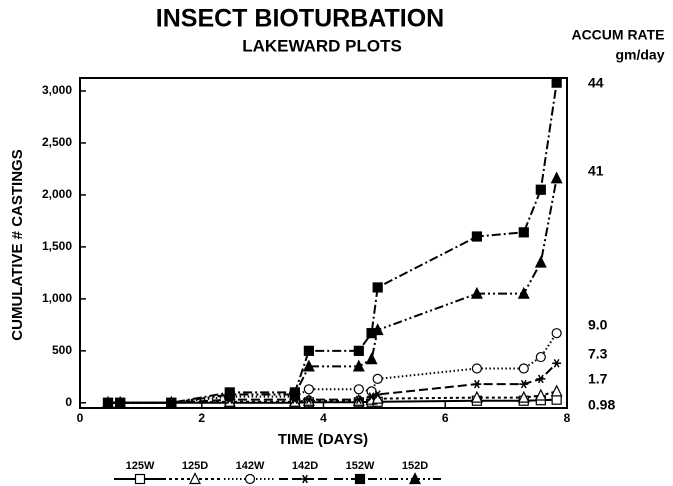 This screenshot has width=673, height=486. What do you see at coordinates (57, 90) in the screenshot?
I see `y-tick-label: 3,000` at bounding box center [57, 90].